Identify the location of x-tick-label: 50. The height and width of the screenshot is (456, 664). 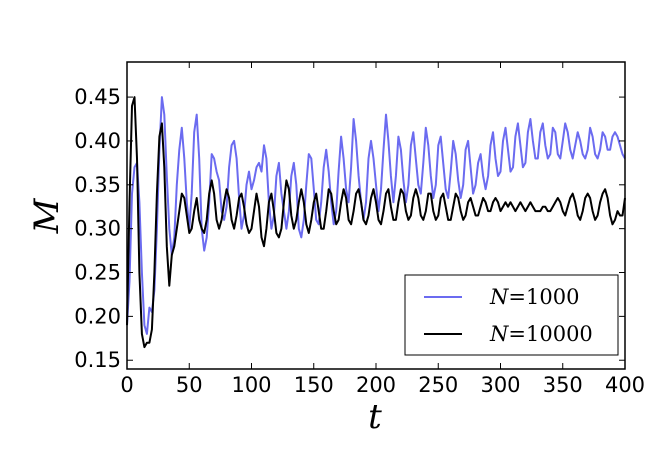
(189, 385).